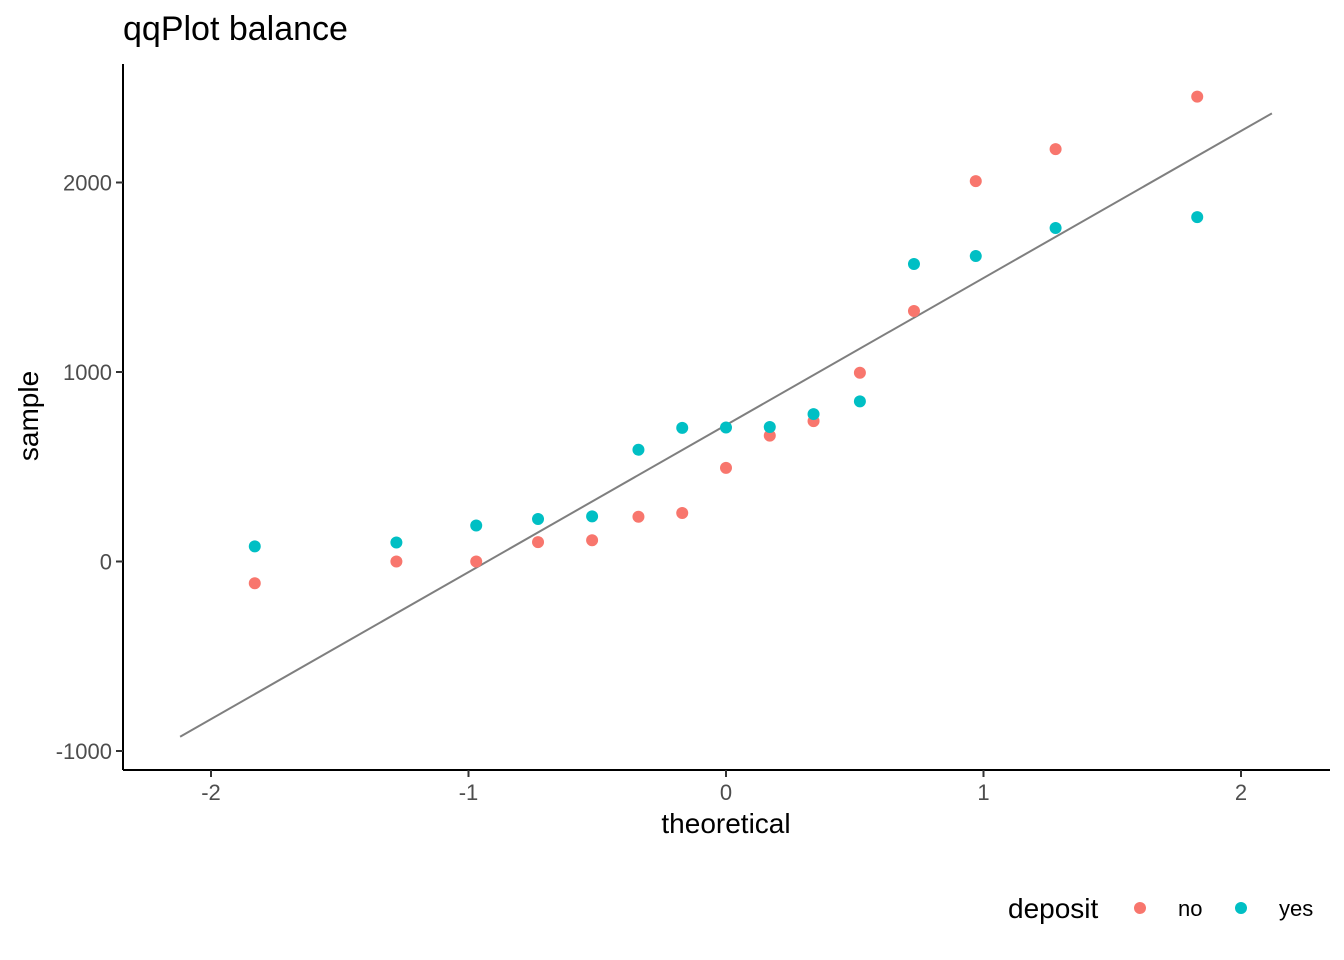 The height and width of the screenshot is (960, 1344). What do you see at coordinates (1190, 908) in the screenshot?
I see `legend-label-no: no` at bounding box center [1190, 908].